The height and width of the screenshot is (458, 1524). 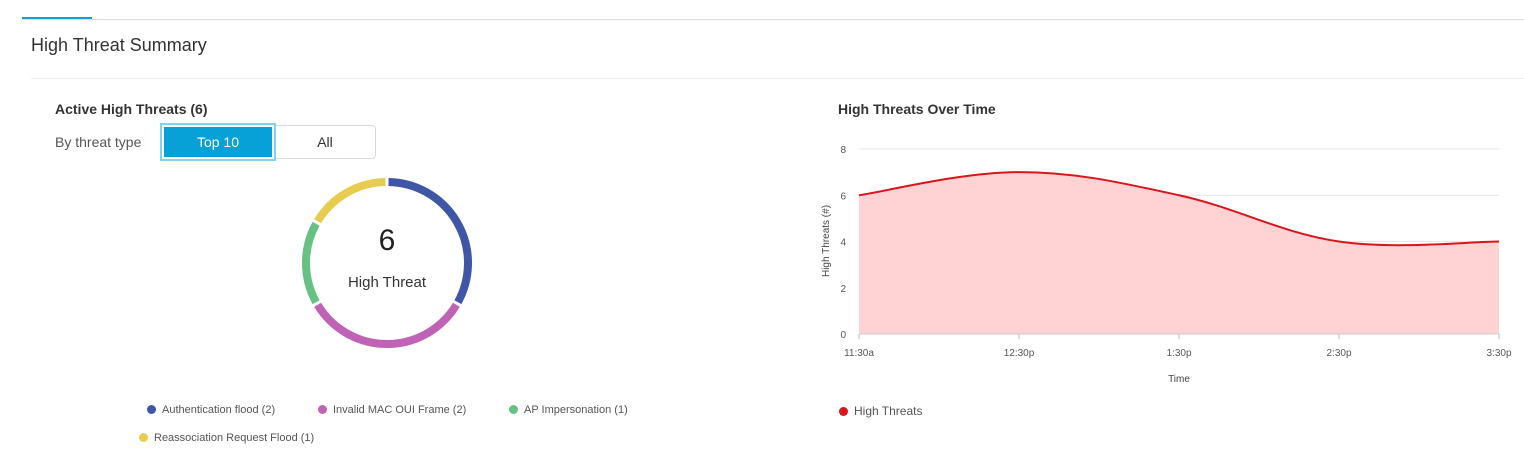 I want to click on legend-label: Authentication flood (2), so click(x=219, y=410).